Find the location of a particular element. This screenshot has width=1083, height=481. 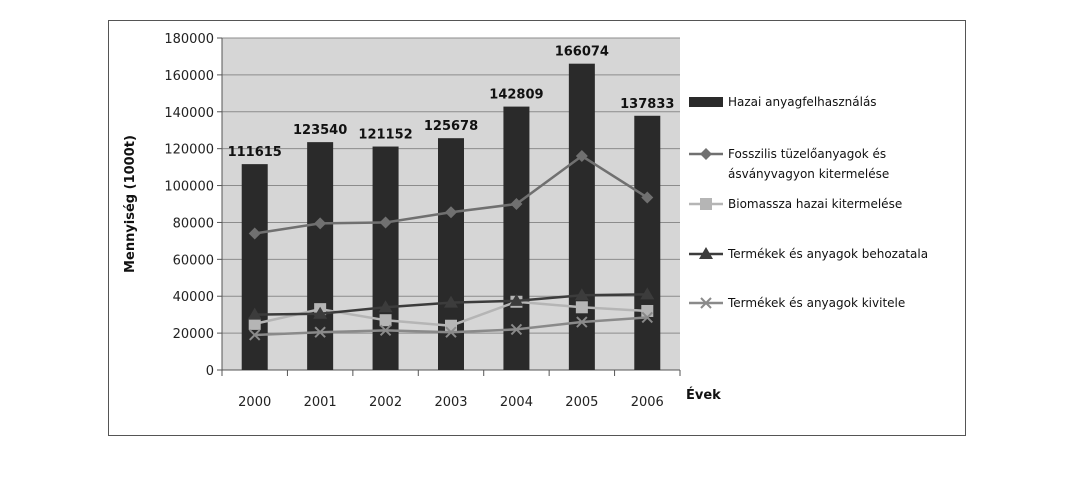

y-tick-label: 20000 is located at coordinates (193, 334).